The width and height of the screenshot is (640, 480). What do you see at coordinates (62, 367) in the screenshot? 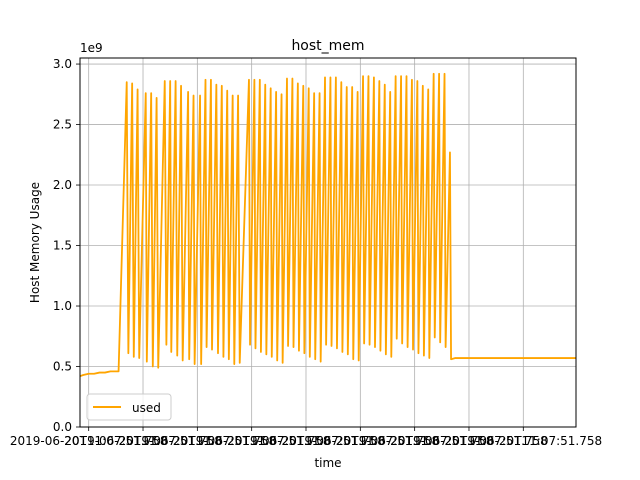
I see `y-tick-label: 0.5` at bounding box center [62, 367].